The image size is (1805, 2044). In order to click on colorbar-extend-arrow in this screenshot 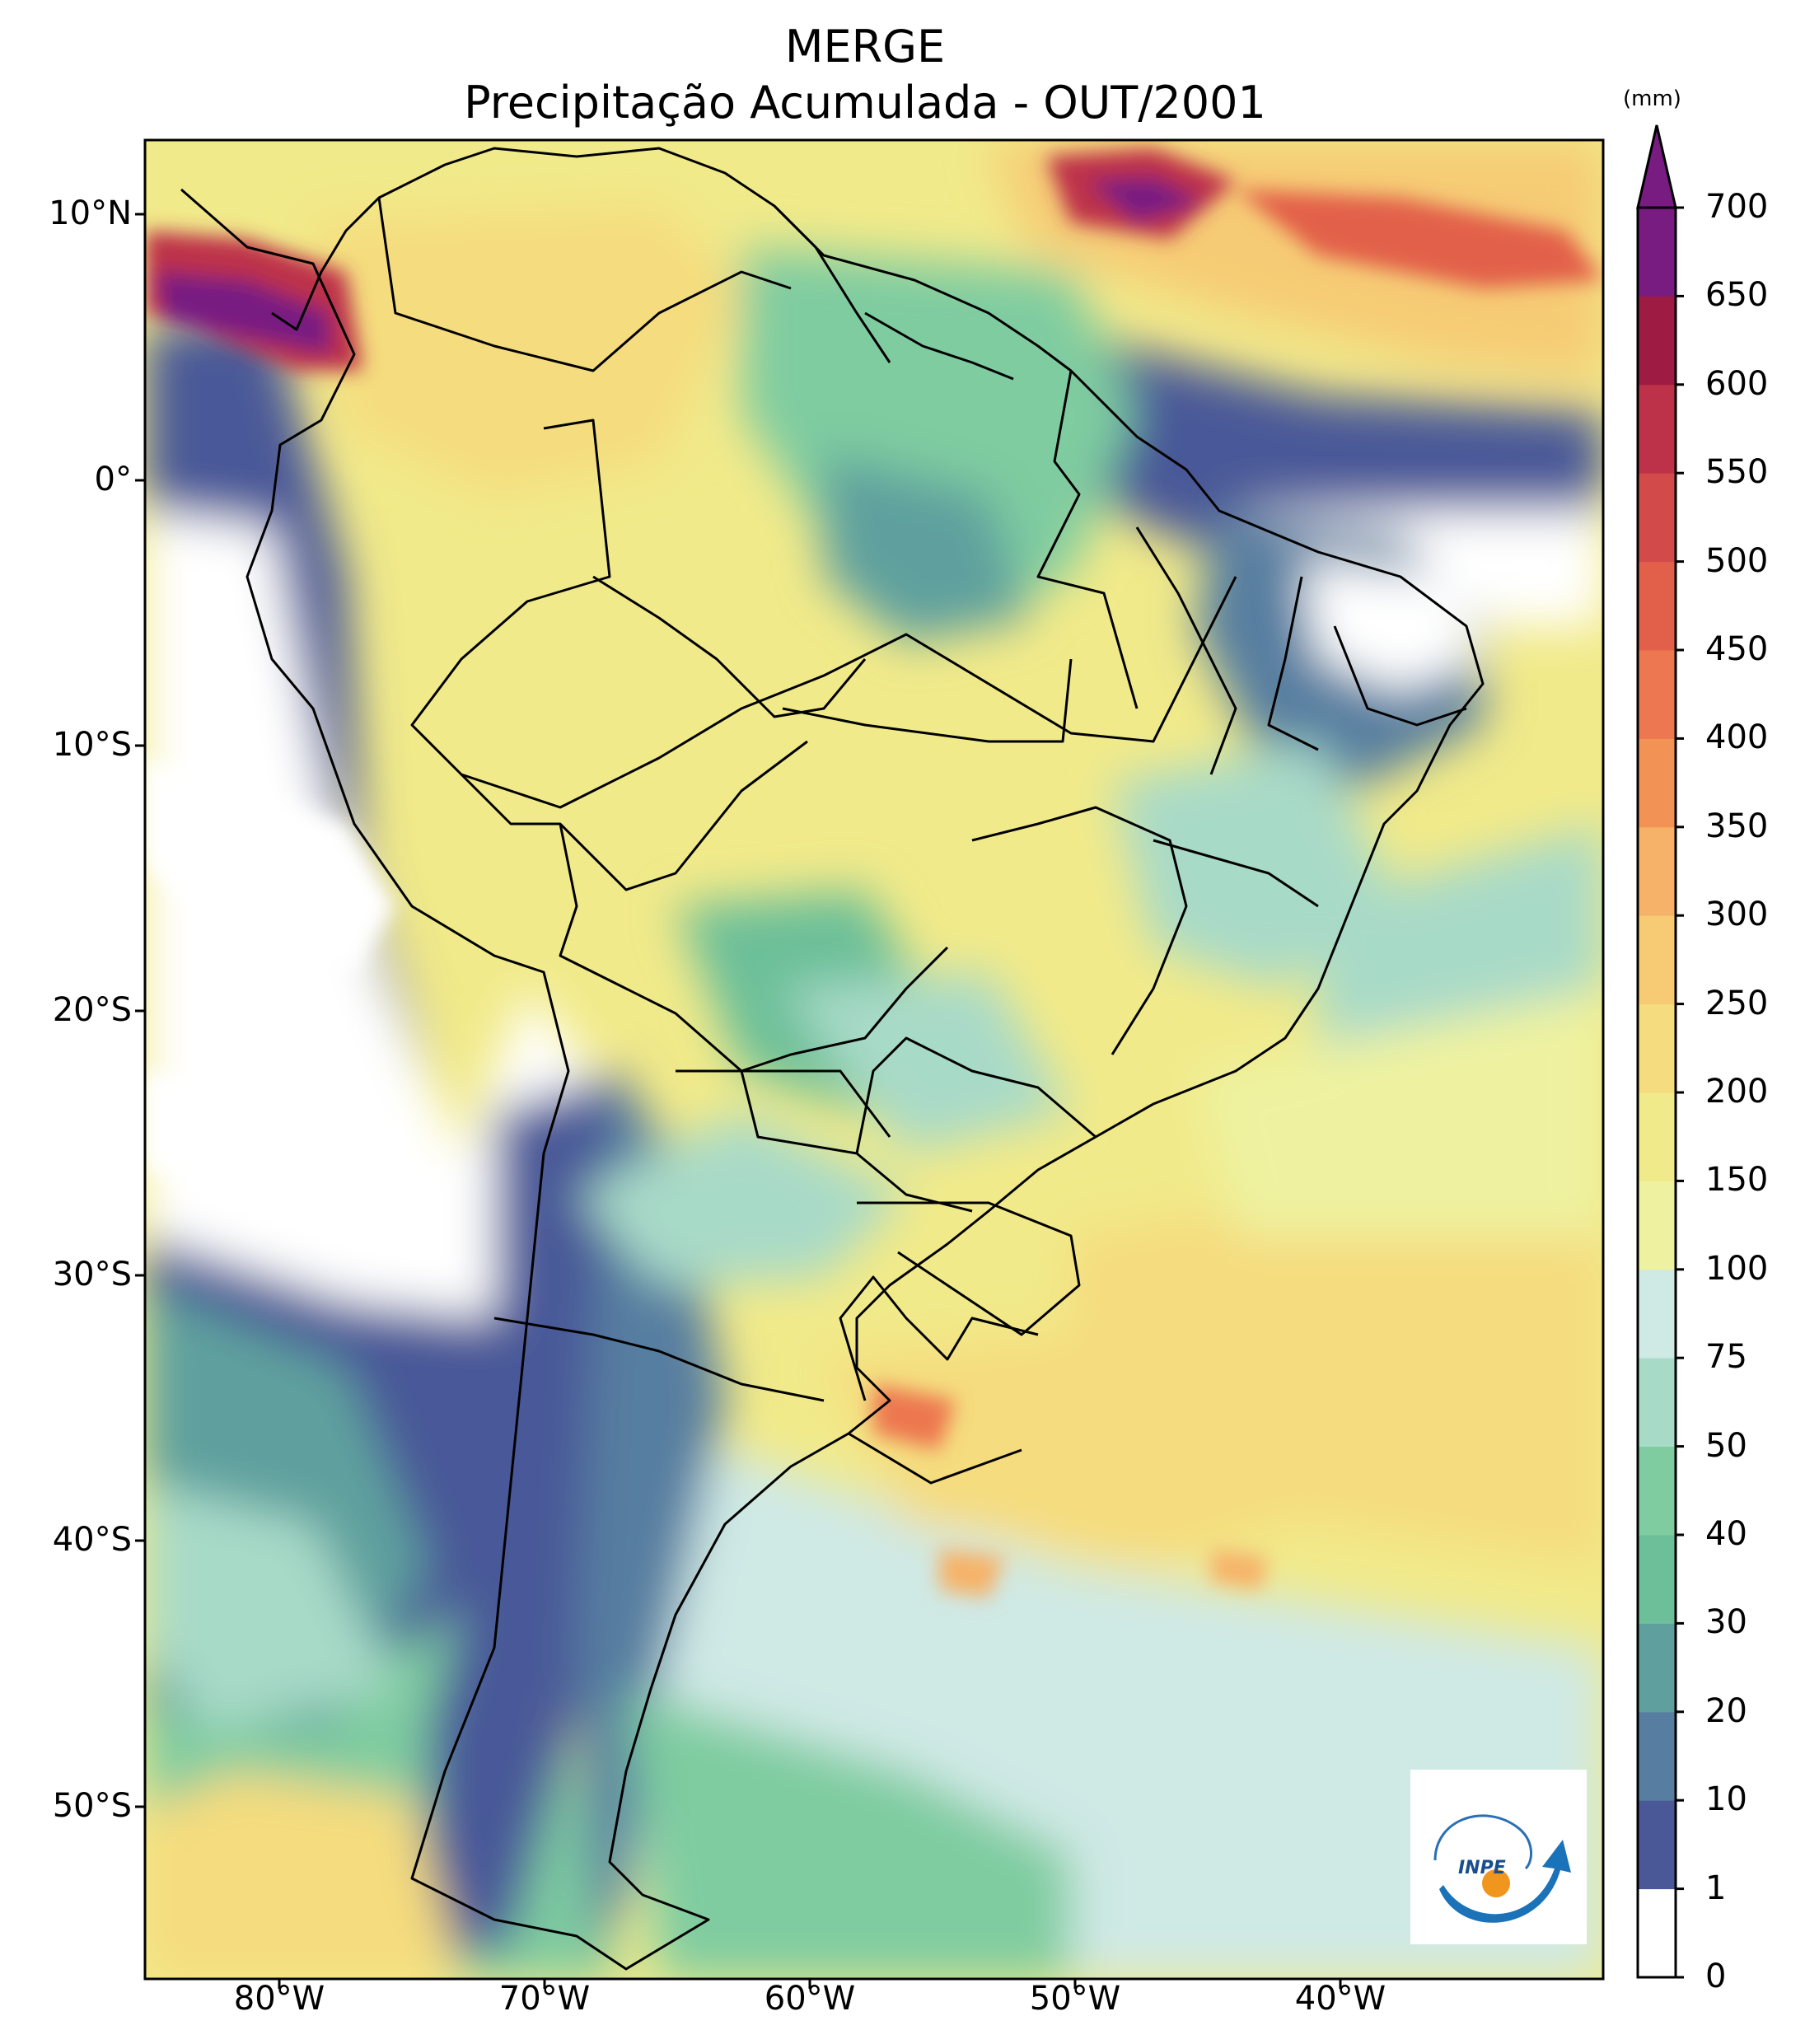, I will do `click(1657, 166)`.